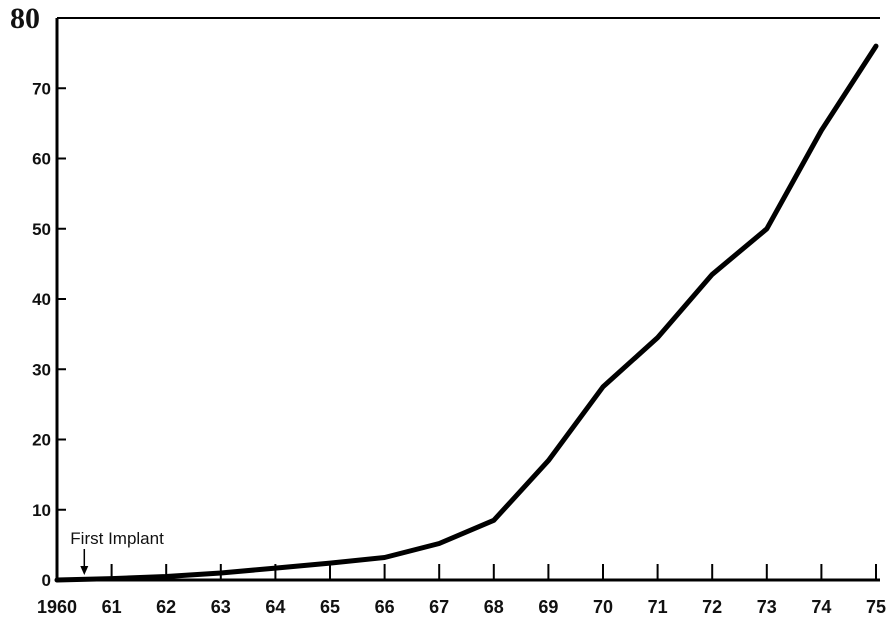 The image size is (896, 621). Describe the element at coordinates (41, 88) in the screenshot. I see `y-tick-label: 70` at that location.